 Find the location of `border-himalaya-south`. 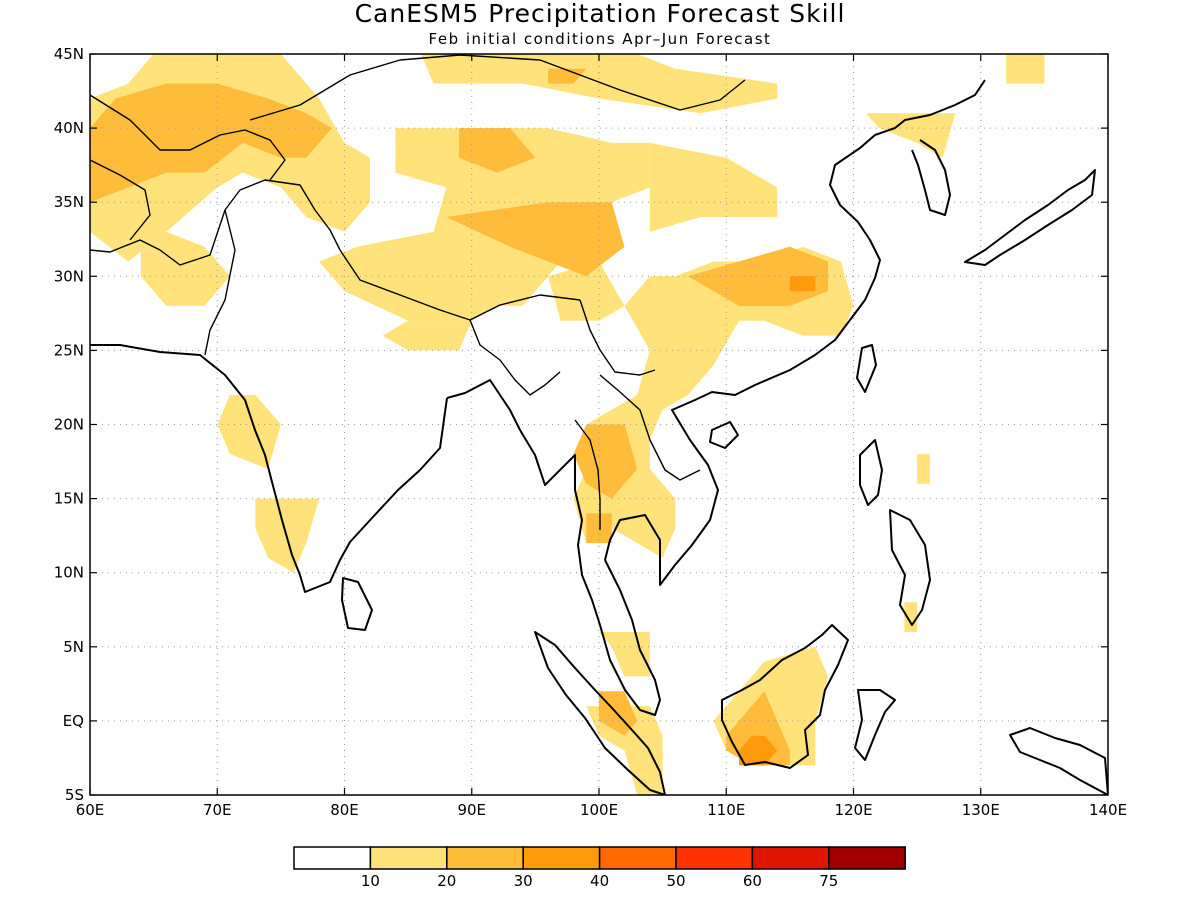

border-himalaya-south is located at coordinates (460, 285).